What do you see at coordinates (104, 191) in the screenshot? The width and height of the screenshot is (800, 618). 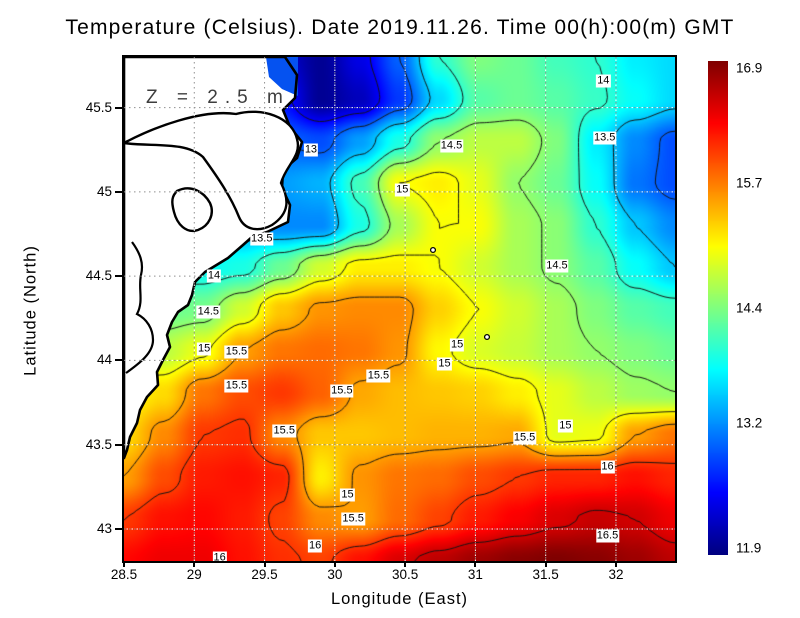 I see `y-tick-label: 45` at bounding box center [104, 191].